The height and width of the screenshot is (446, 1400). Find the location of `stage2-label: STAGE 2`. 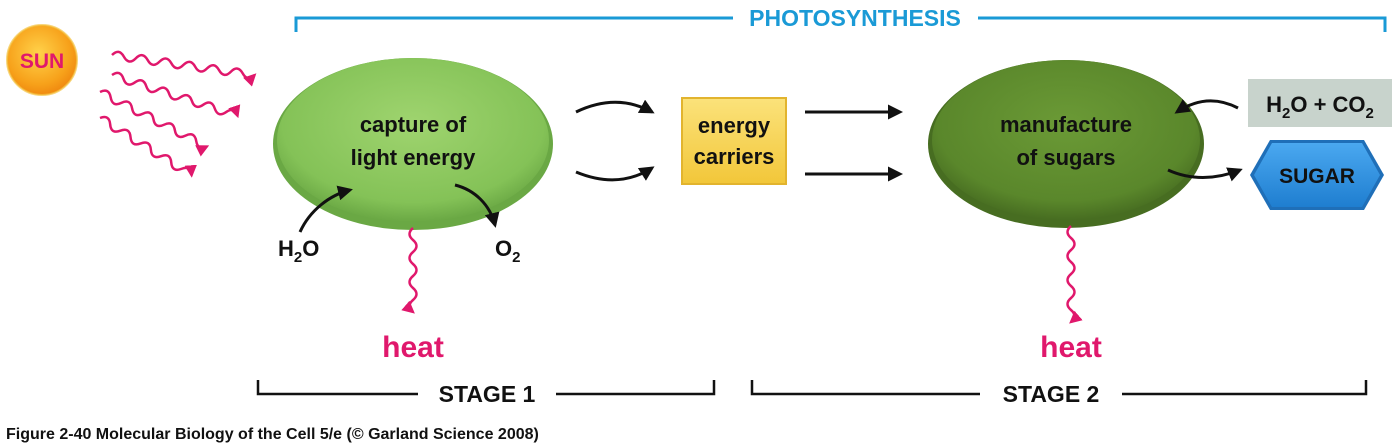

stage2-label: STAGE 2 is located at coordinates (1051, 394).